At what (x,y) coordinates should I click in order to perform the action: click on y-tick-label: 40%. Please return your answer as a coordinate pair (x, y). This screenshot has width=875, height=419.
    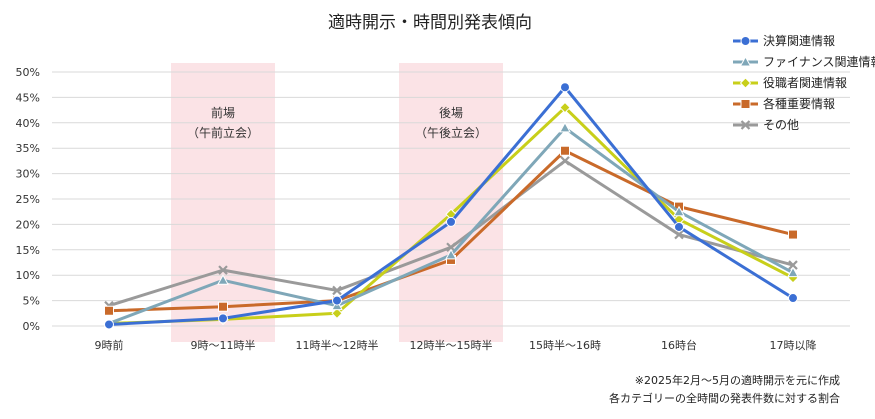
    Looking at the image, I should click on (28, 123).